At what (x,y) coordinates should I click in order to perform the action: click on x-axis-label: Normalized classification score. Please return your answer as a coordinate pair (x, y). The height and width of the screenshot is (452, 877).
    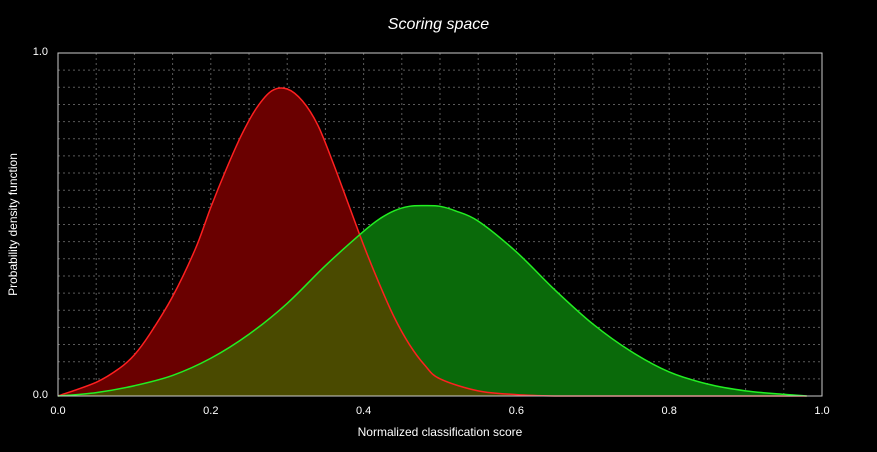
    Looking at the image, I should click on (440, 432).